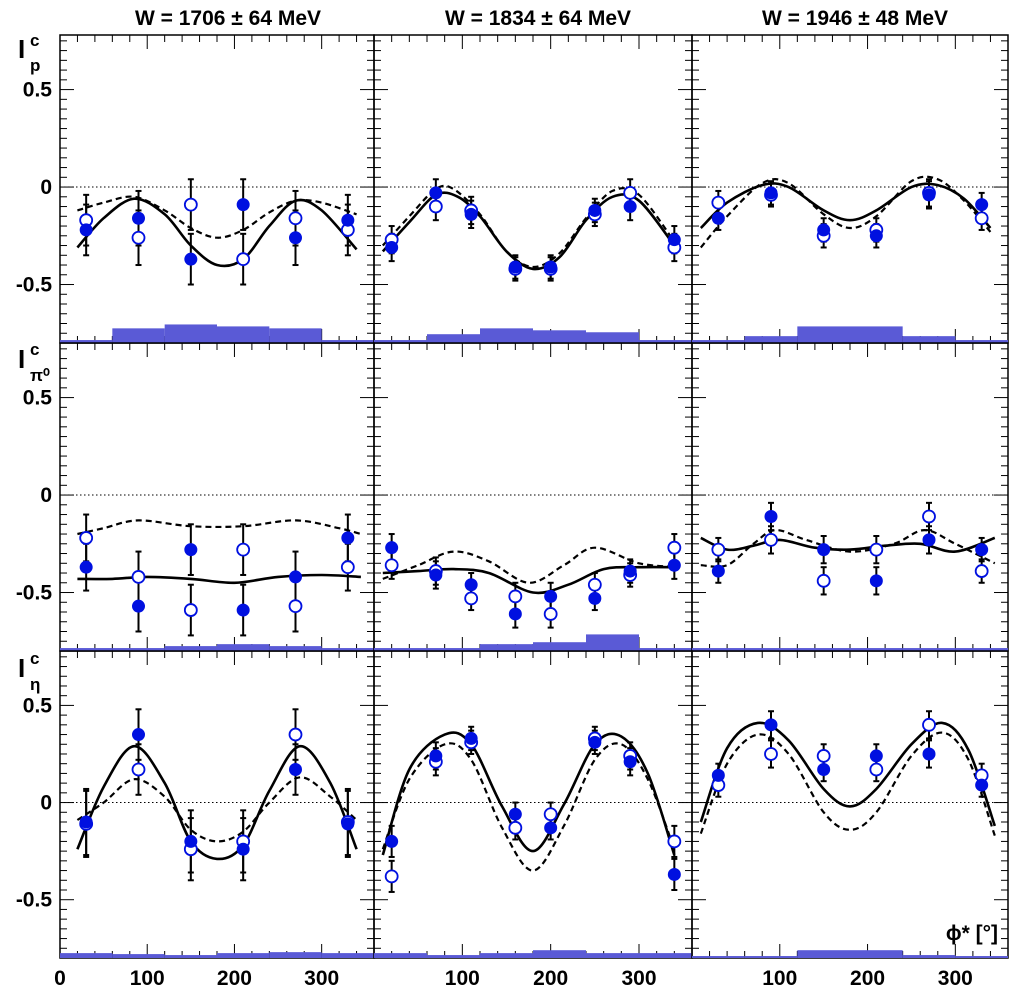 The image size is (1012, 989). I want to click on x-tick-label: 0, so click(60, 978).